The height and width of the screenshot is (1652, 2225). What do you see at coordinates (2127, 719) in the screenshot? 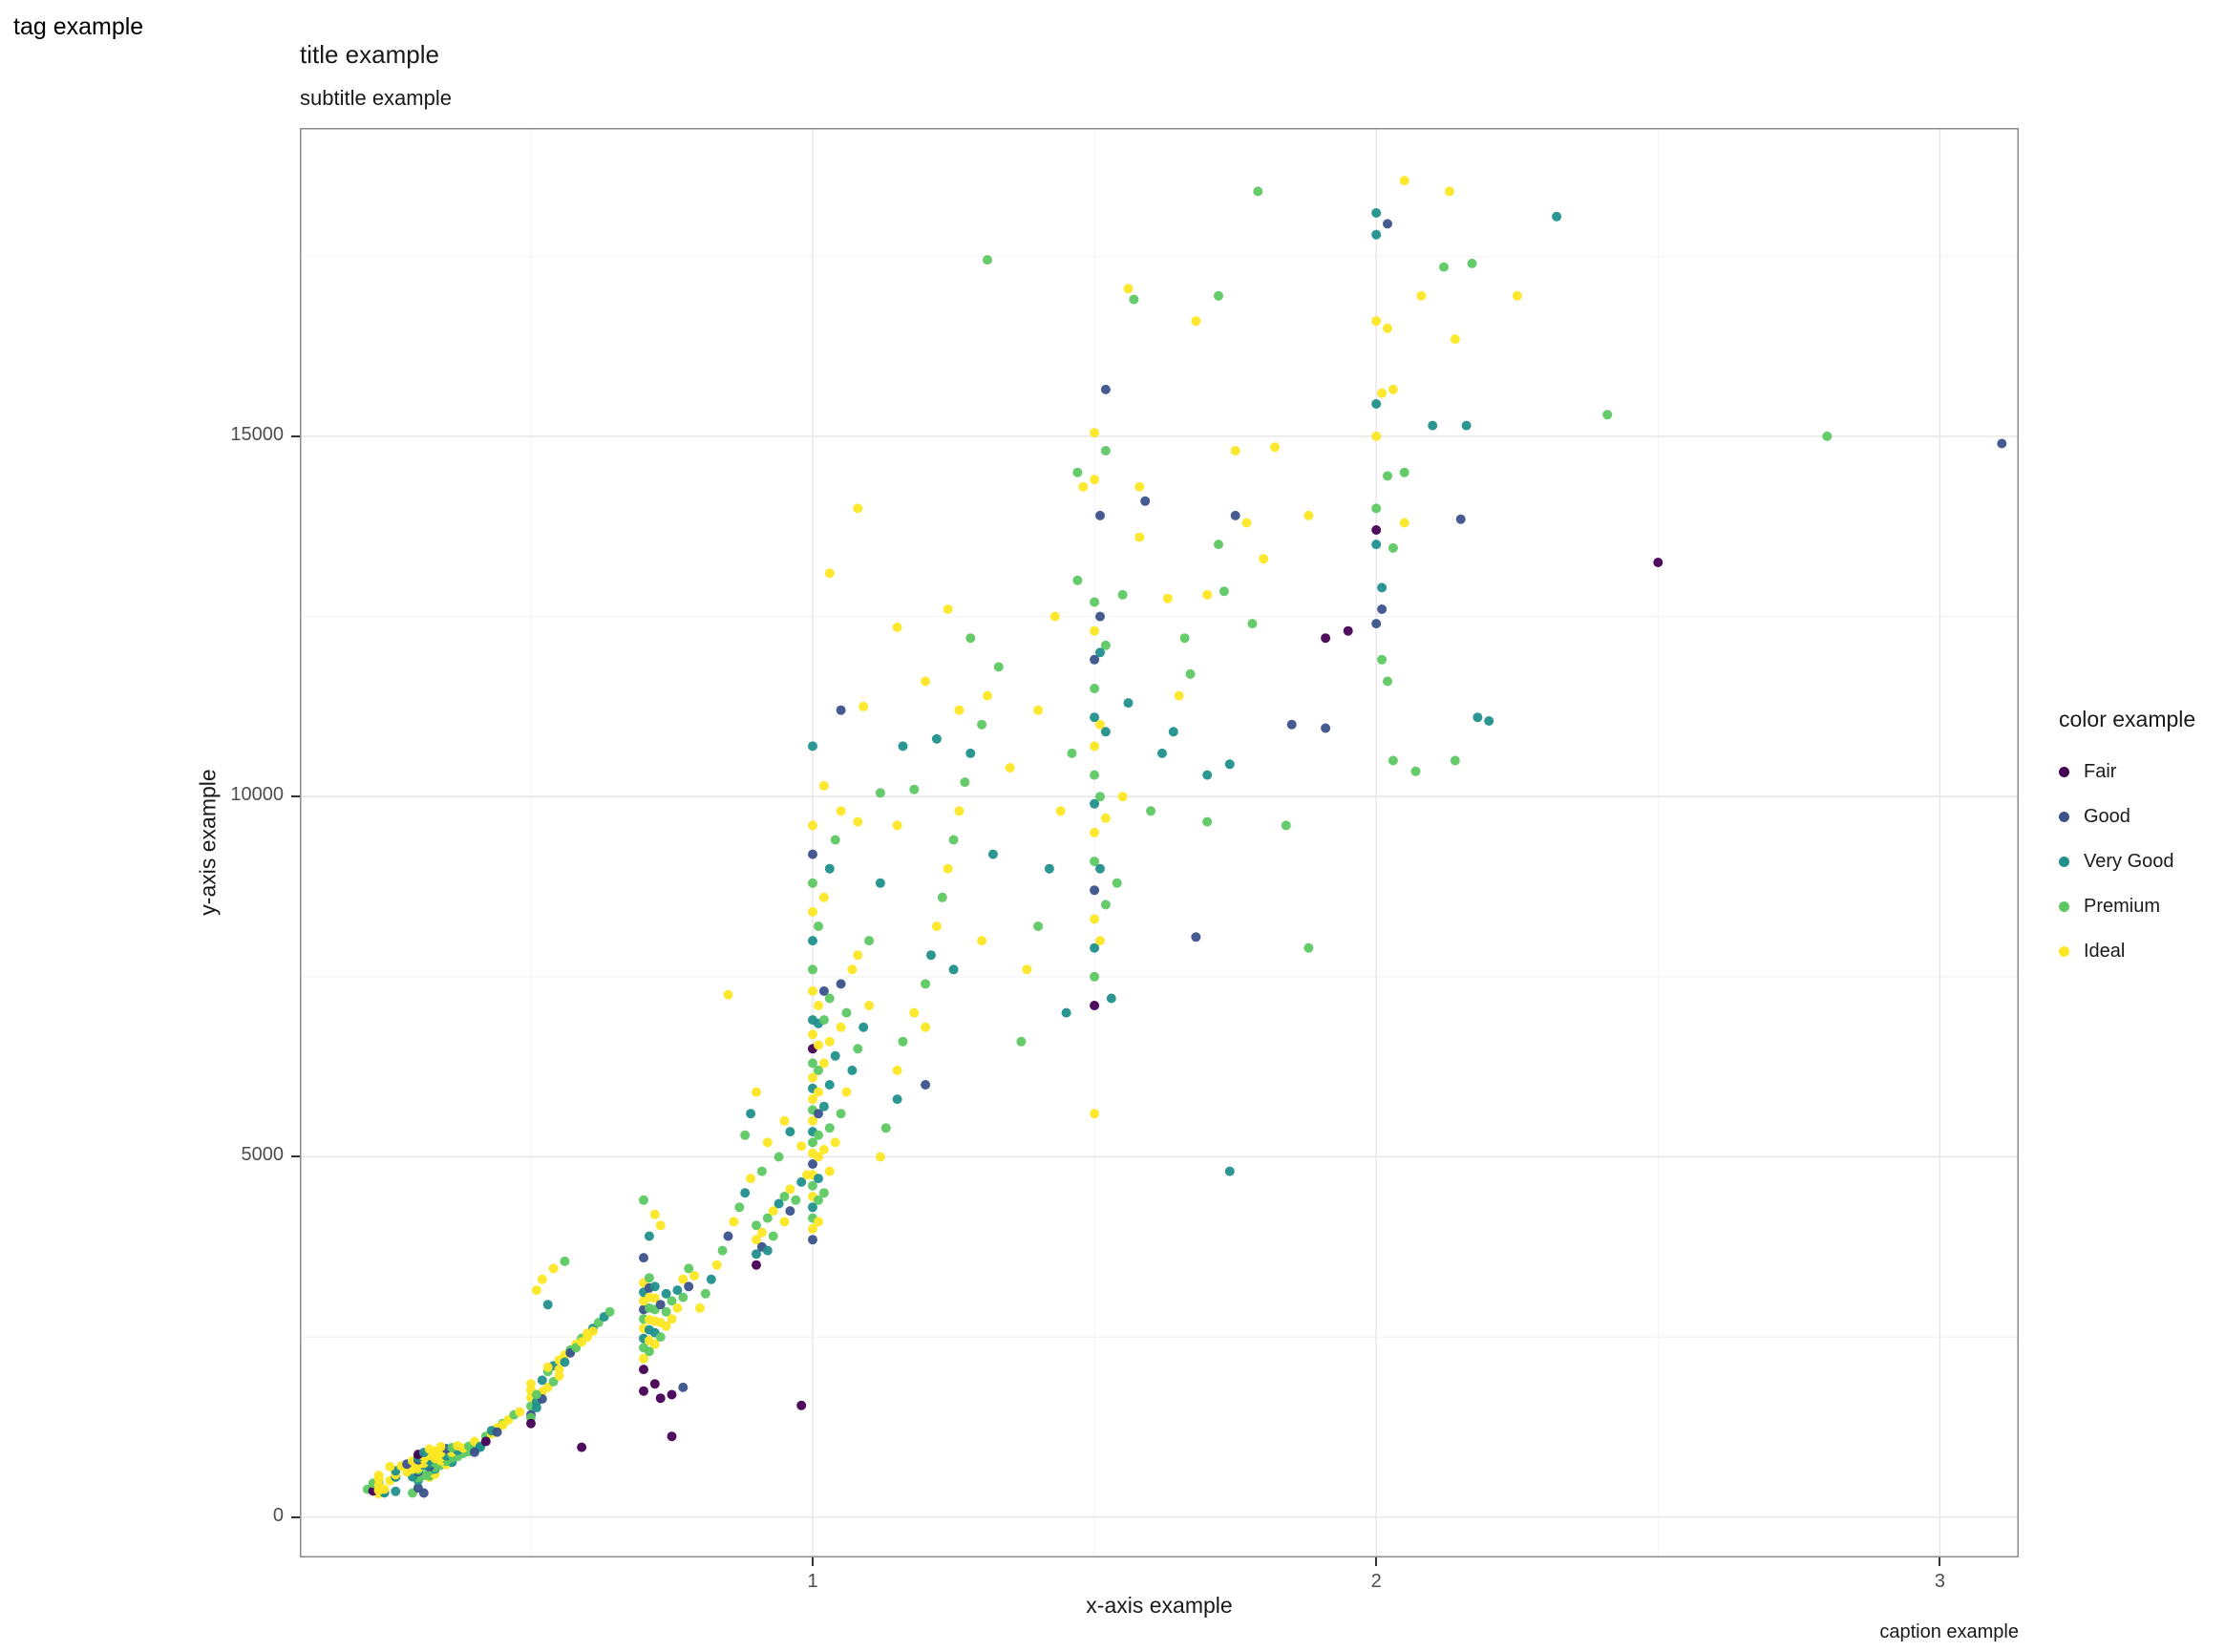
I see `legend-title: color example` at bounding box center [2127, 719].